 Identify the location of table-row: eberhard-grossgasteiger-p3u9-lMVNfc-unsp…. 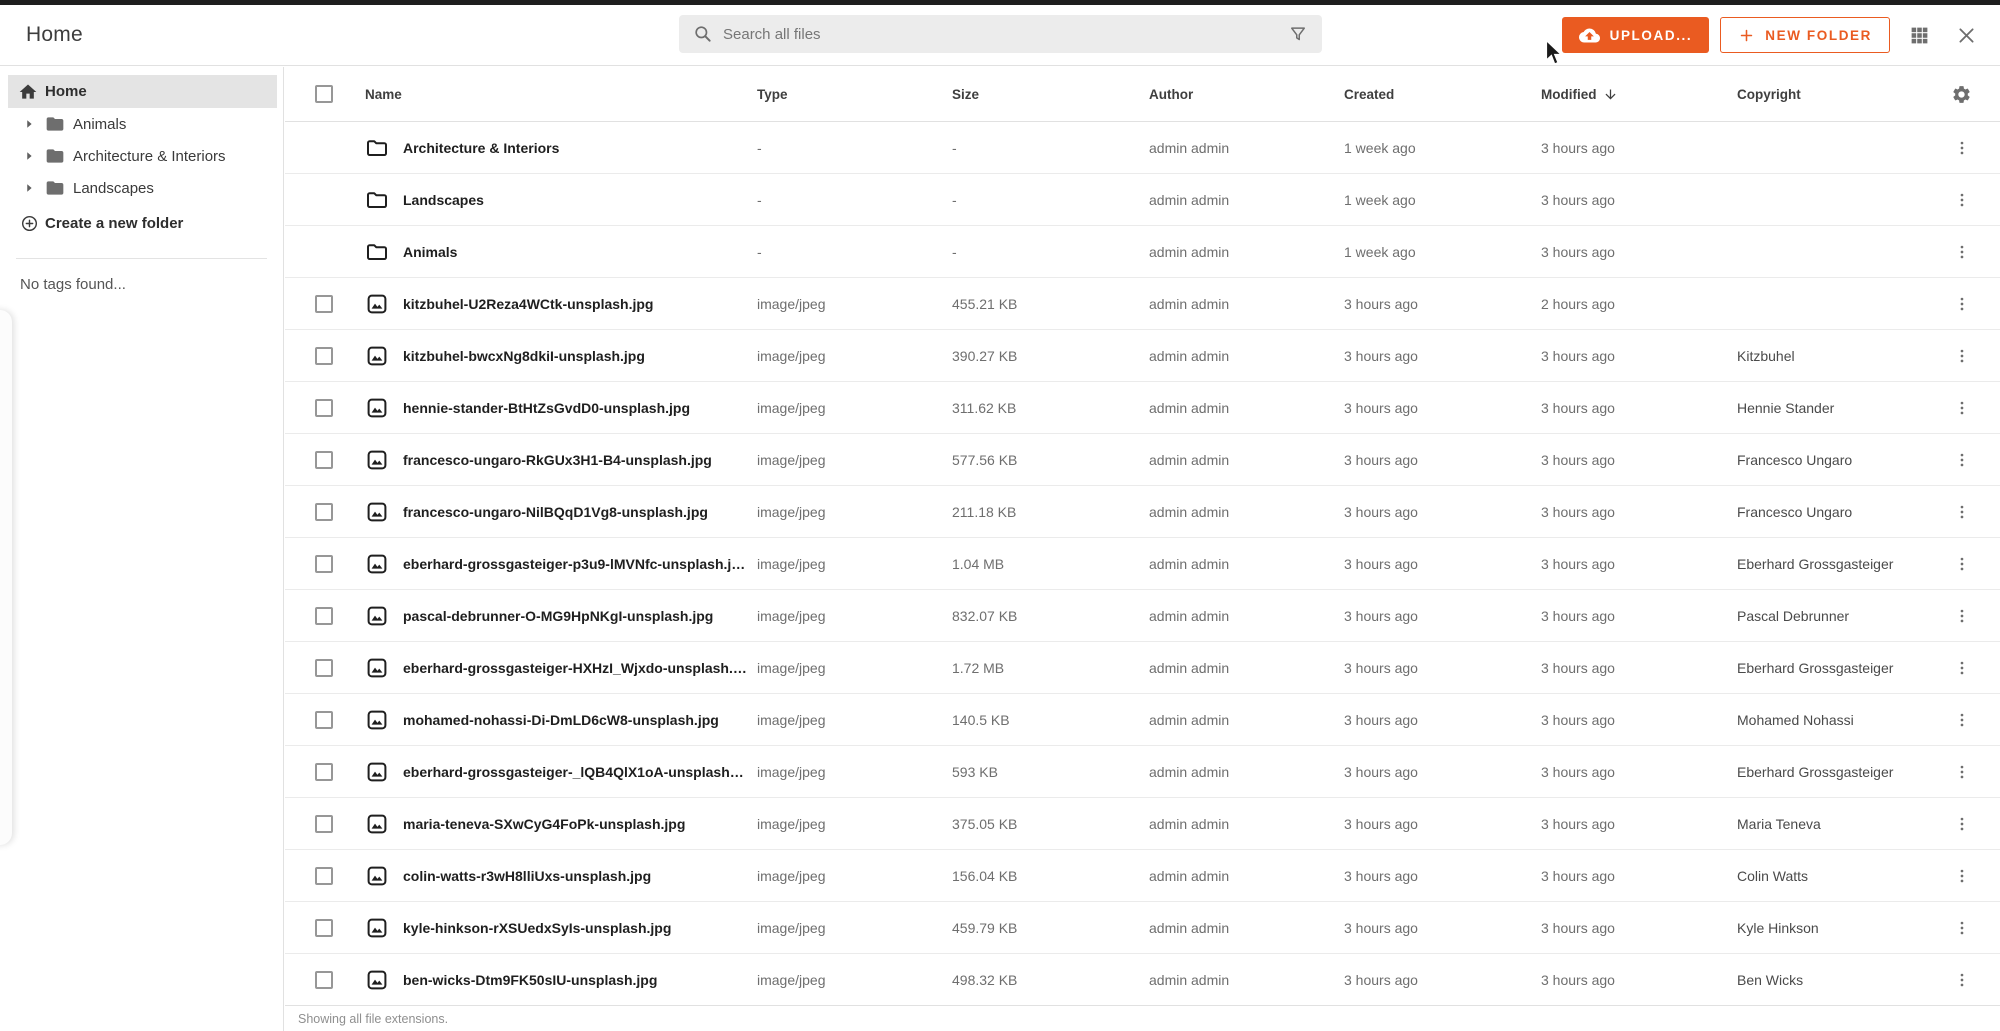
(1142, 564).